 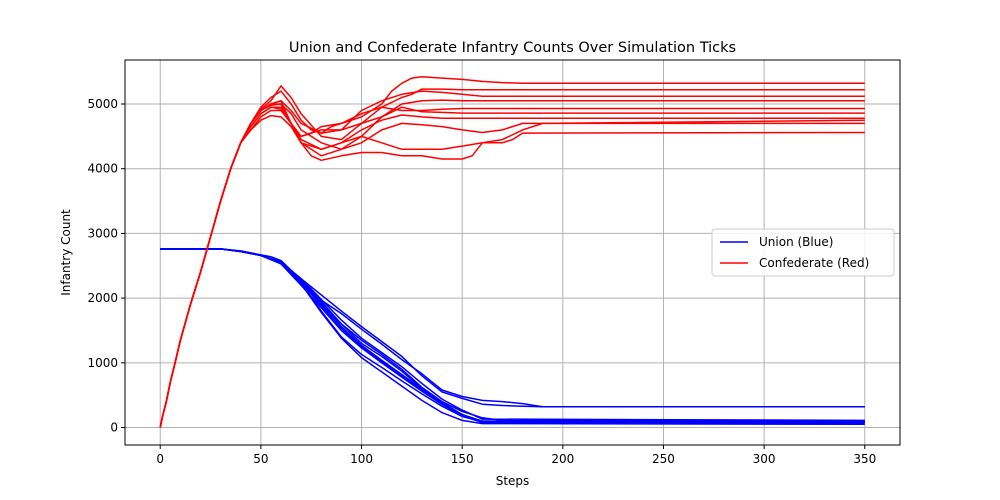 I want to click on y-tick-label: 2000, so click(x=102, y=298).